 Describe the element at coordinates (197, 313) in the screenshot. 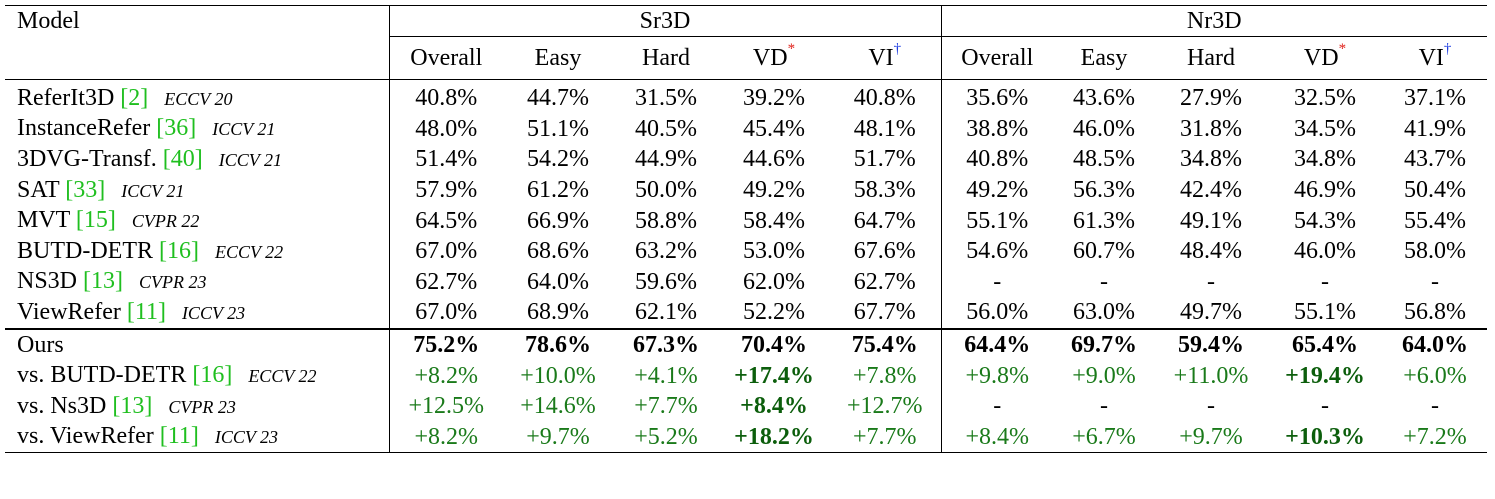

I see `model-name-cell: ViewRefer [11] ICCV 23` at that location.